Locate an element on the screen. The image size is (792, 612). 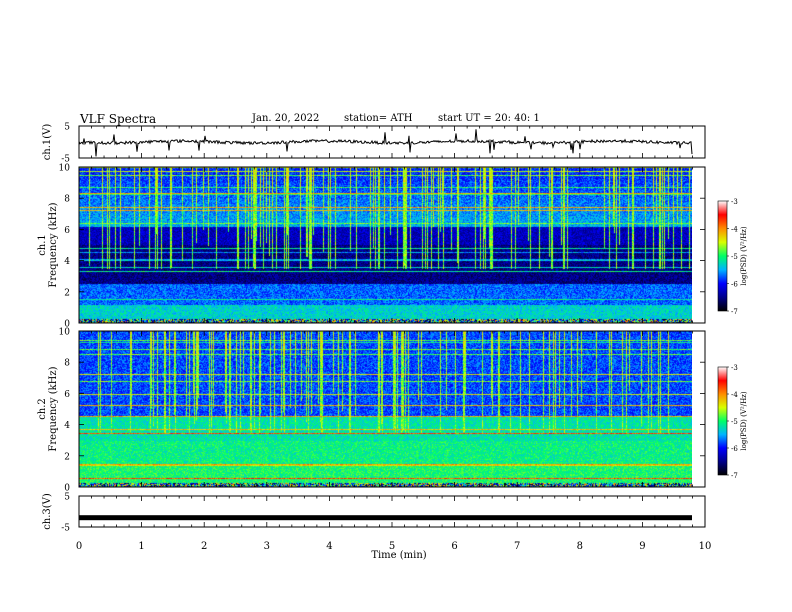
x-tick-label: 0 is located at coordinates (79, 546).